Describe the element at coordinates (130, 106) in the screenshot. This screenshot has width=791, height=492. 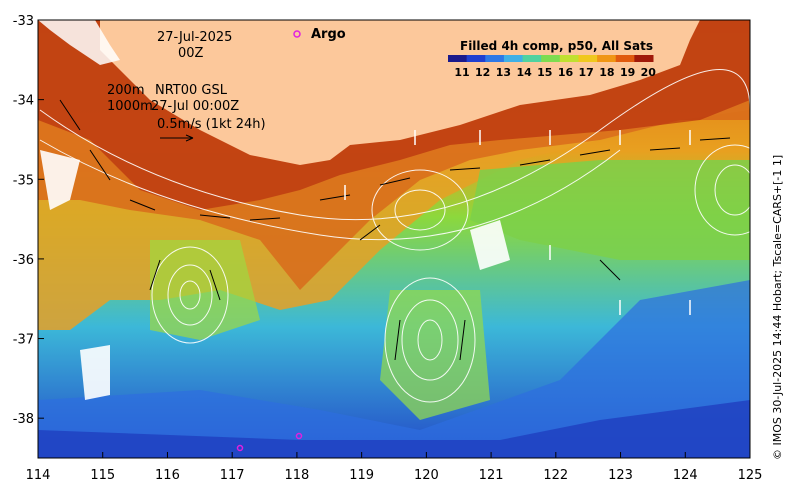
I see `depth-1000-label: 1000m` at that location.